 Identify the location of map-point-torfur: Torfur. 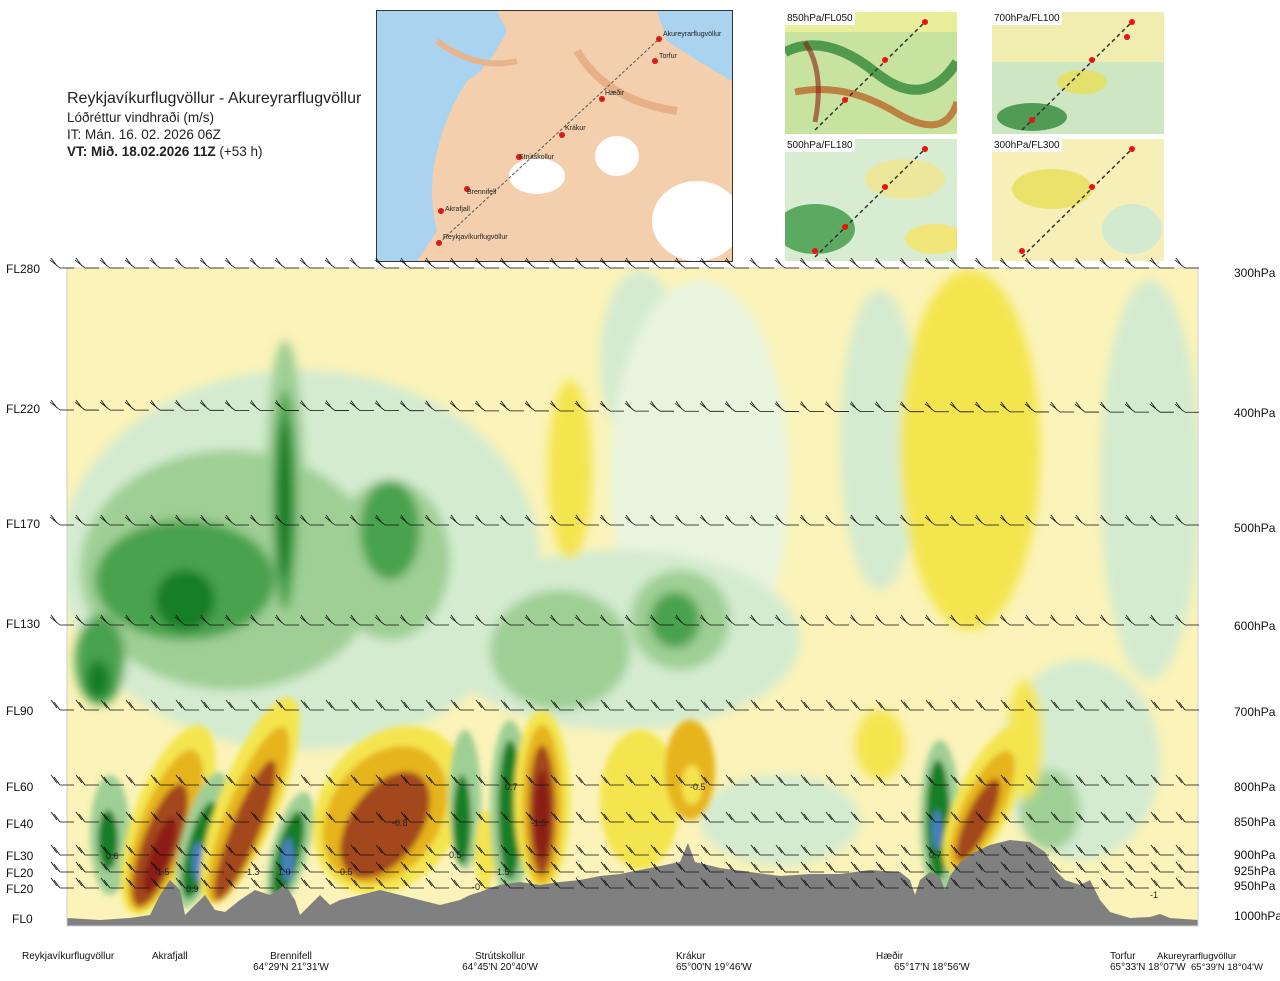
(668, 56).